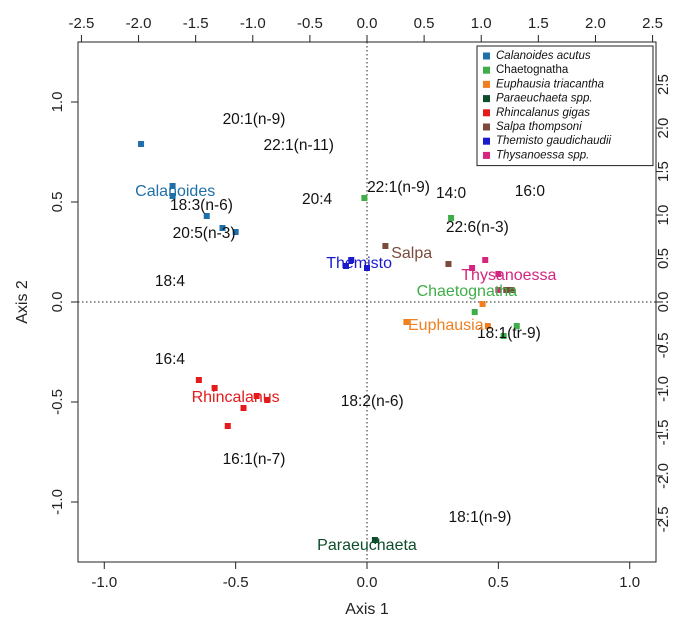 The height and width of the screenshot is (625, 673). Describe the element at coordinates (411, 253) in the screenshot. I see `group-label: Salpa` at that location.